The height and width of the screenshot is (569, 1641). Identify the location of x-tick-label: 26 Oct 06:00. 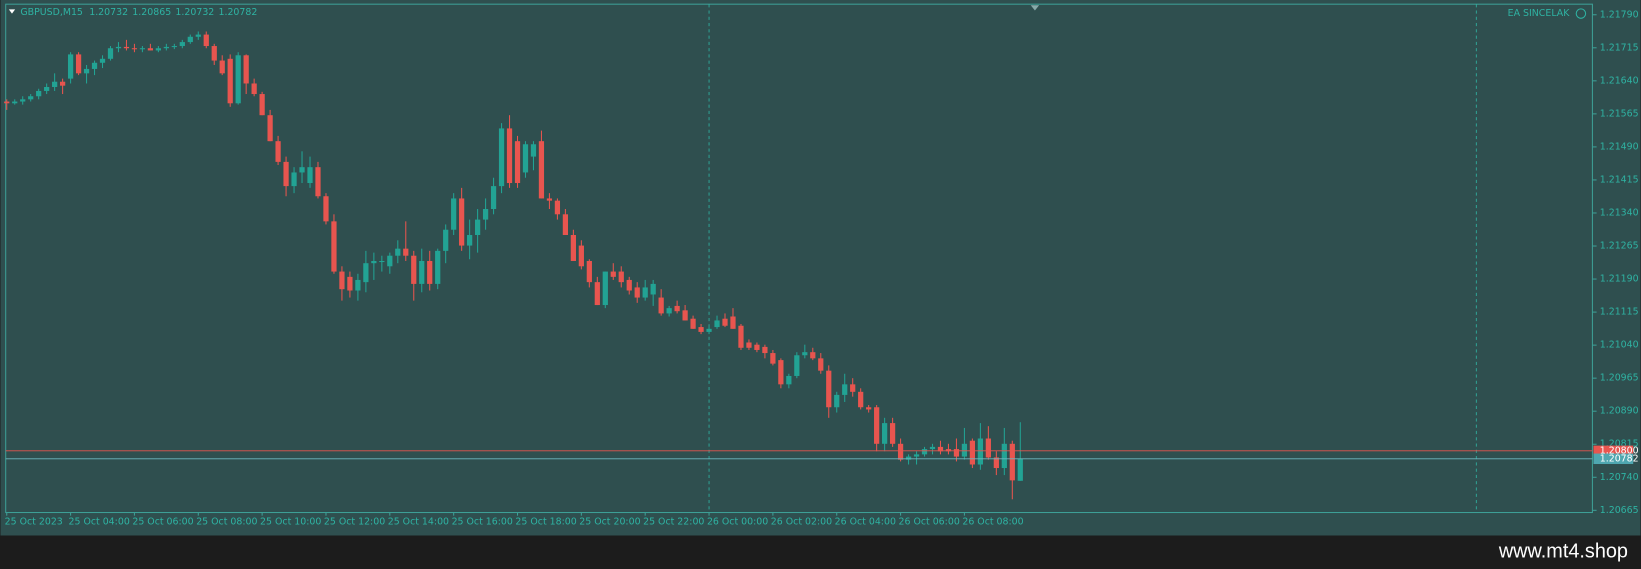
(928, 521).